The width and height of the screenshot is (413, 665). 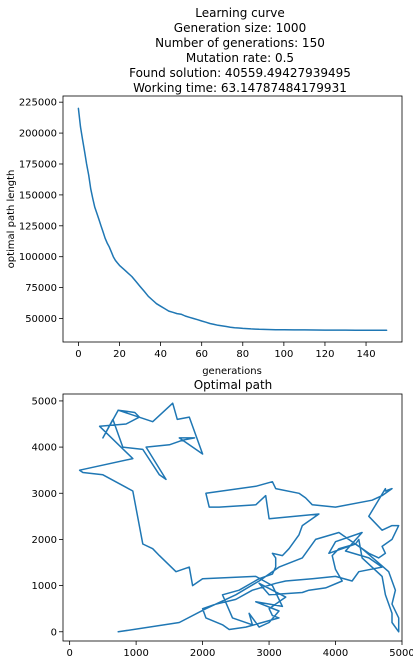 I want to click on y-tick-label: 225000, so click(x=38, y=103).